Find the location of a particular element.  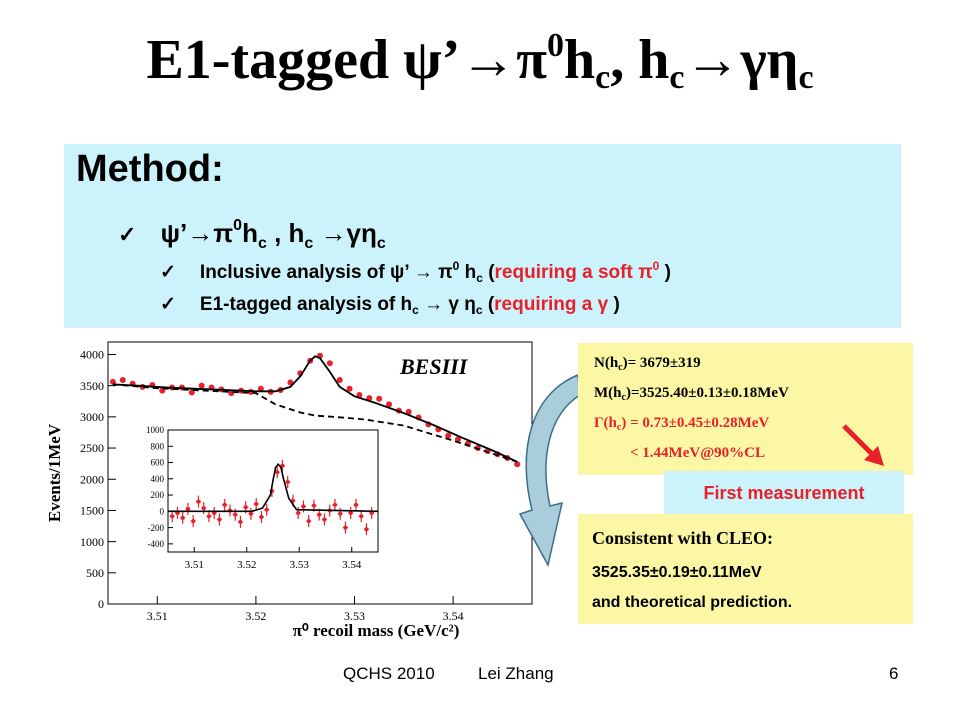

inset-y-tick-label: 400 is located at coordinates (158, 479).